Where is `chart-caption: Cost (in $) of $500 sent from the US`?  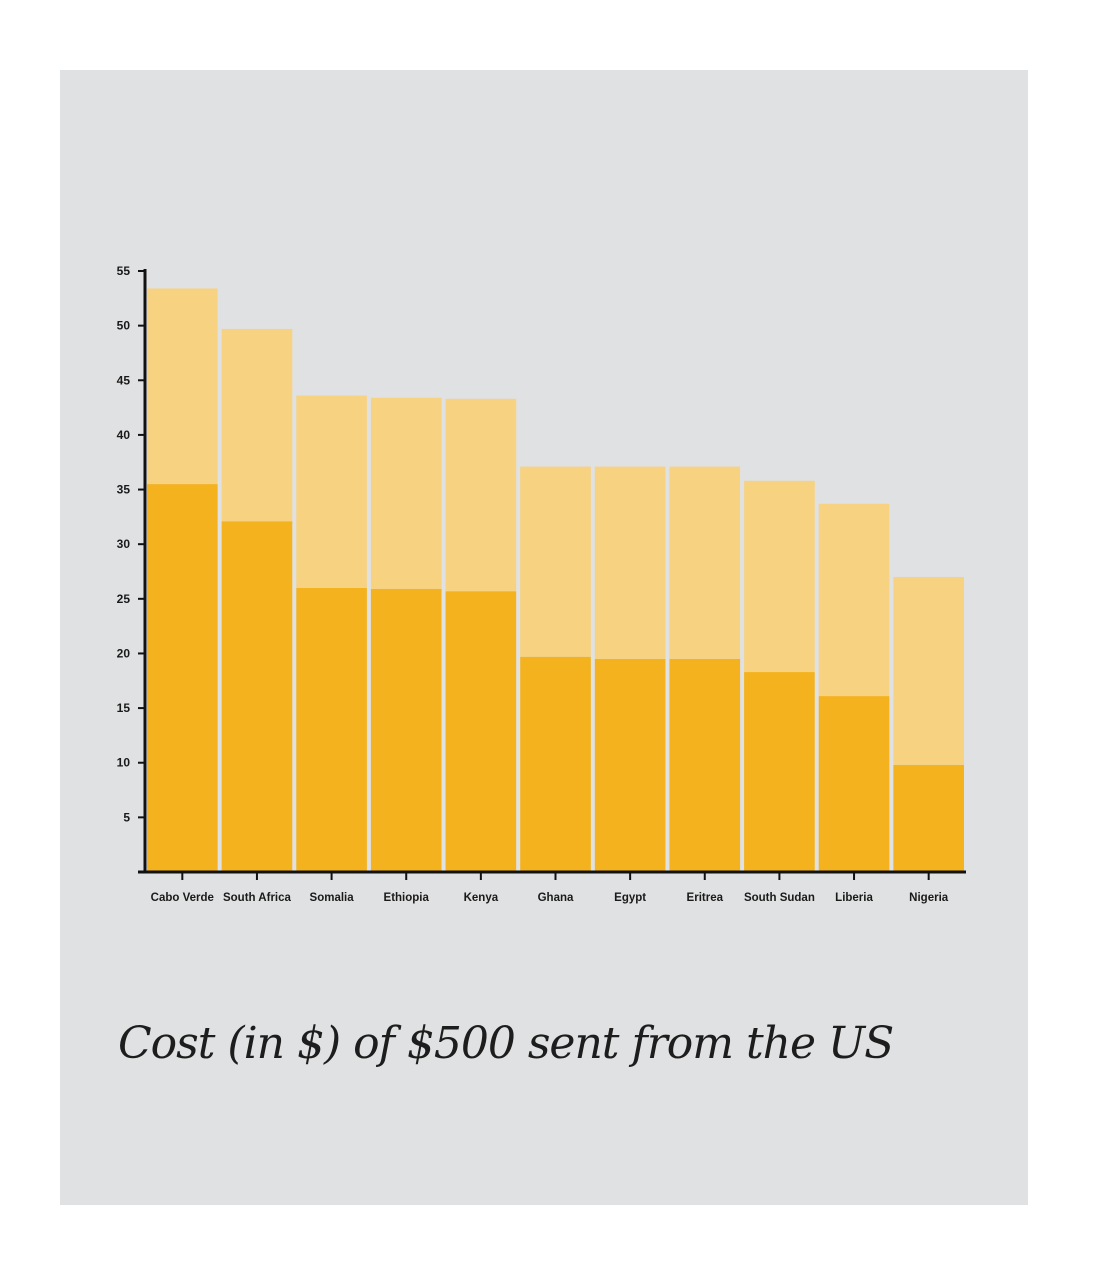 chart-caption: Cost (in $) of $500 sent from the US is located at coordinates (506, 1043).